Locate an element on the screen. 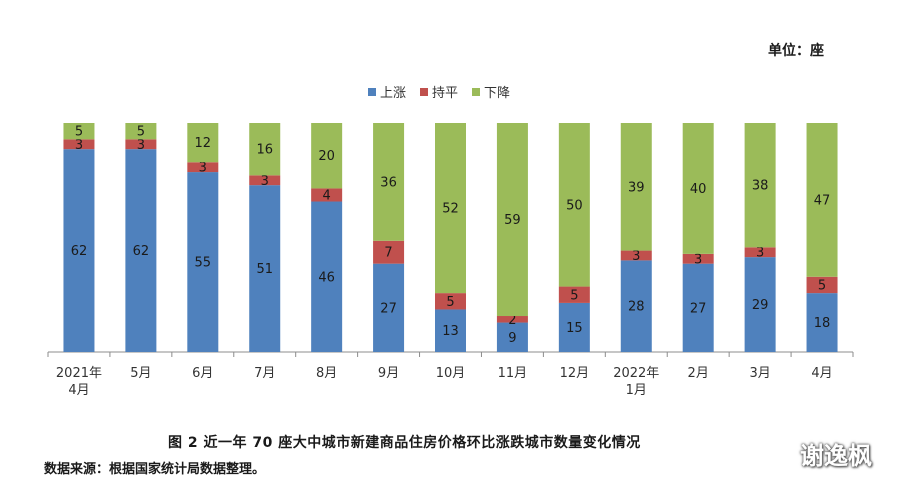  data-label-down: 16 is located at coordinates (264, 150).